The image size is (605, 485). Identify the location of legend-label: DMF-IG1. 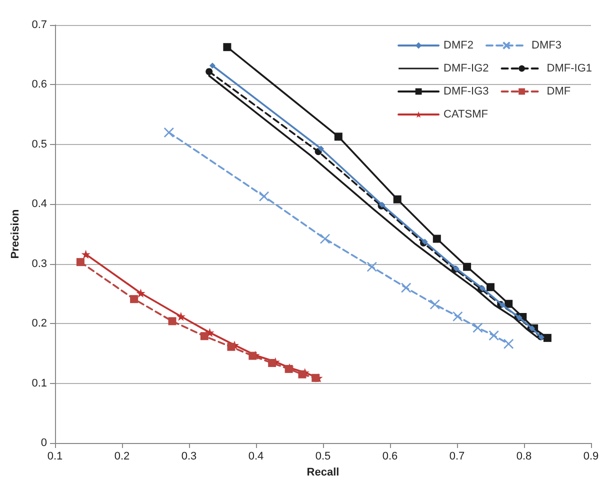
(569, 68).